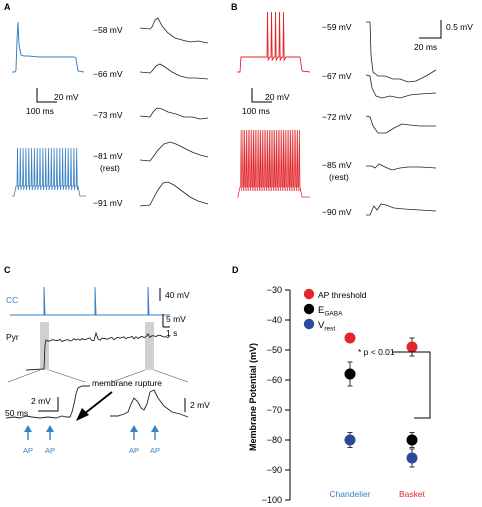 This screenshot has height=507, width=482. I want to click on legend: AP threshold EGABA Vrest, so click(335, 310).